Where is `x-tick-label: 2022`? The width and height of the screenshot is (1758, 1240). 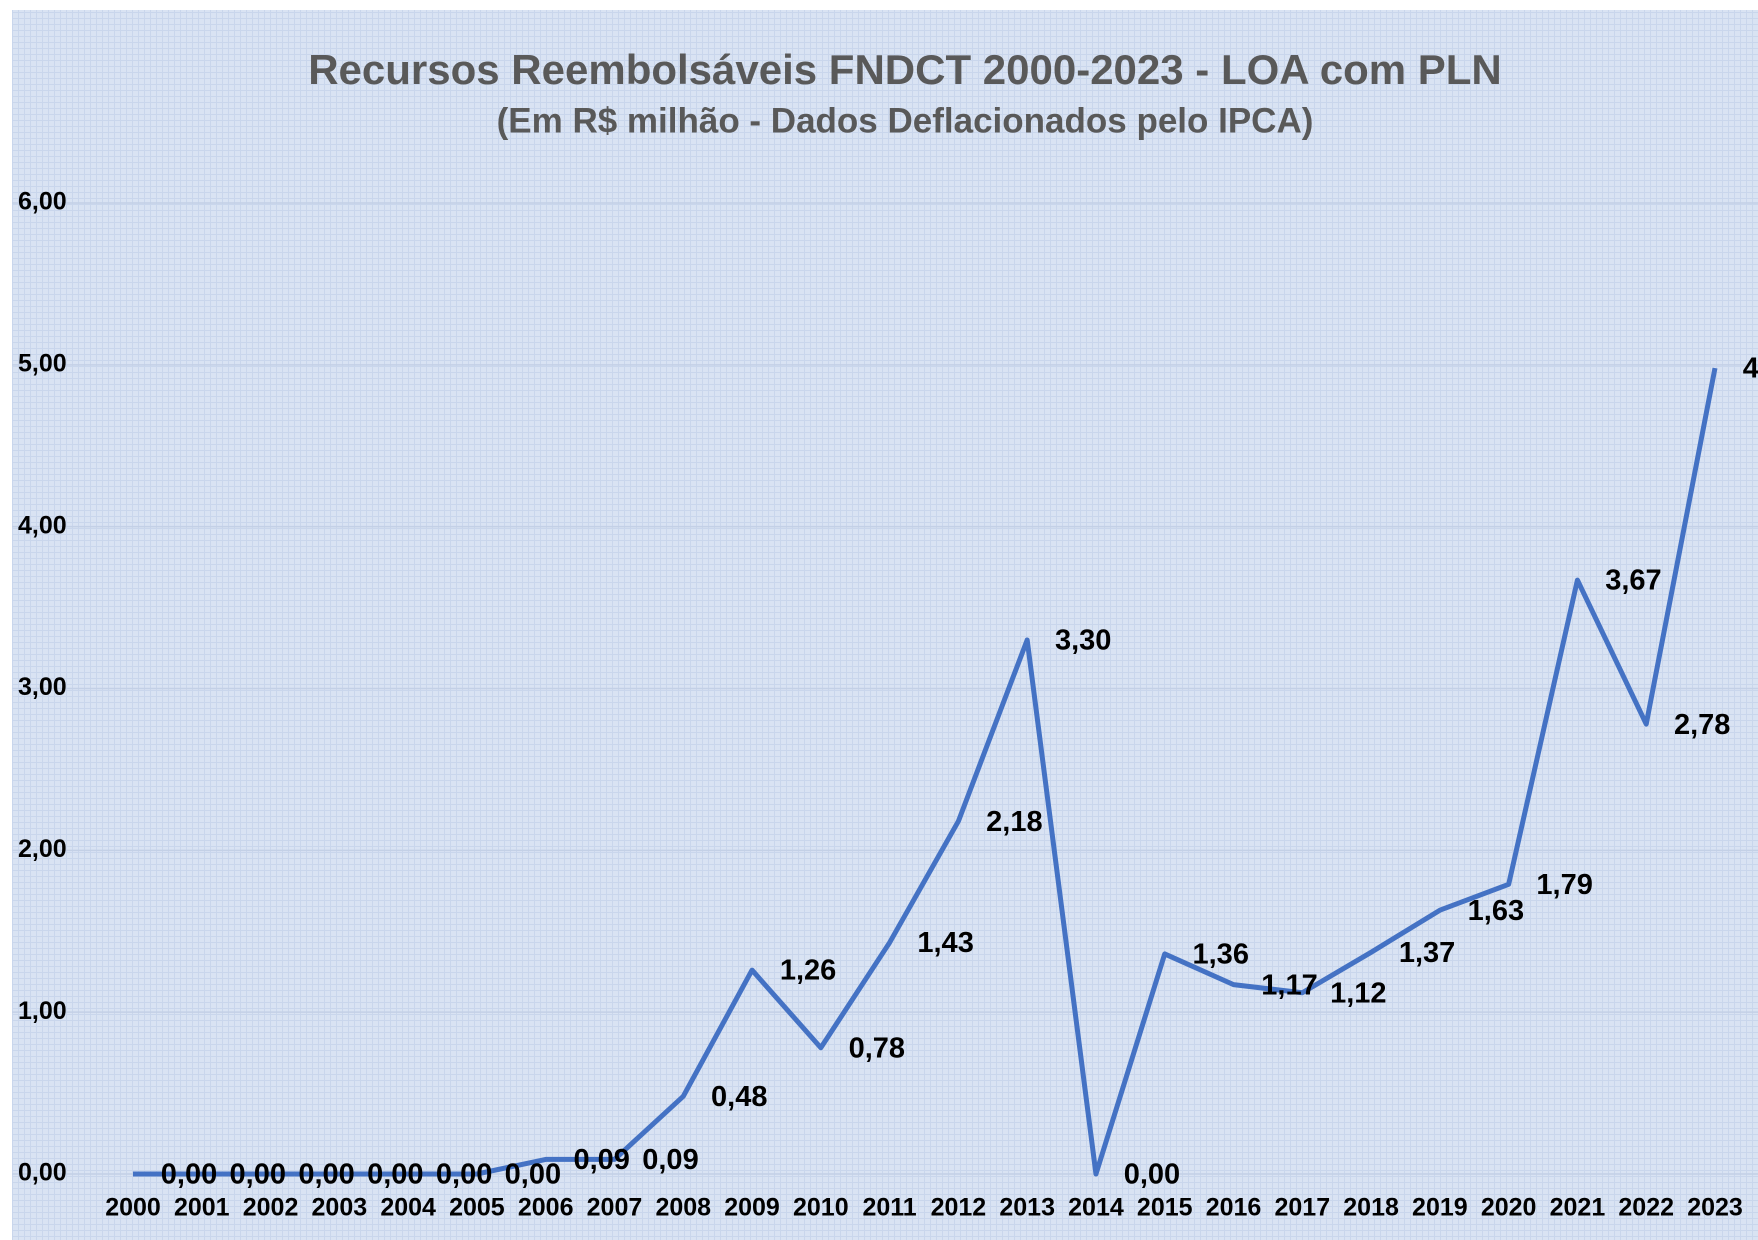
x-tick-label: 2022 is located at coordinates (1646, 1208).